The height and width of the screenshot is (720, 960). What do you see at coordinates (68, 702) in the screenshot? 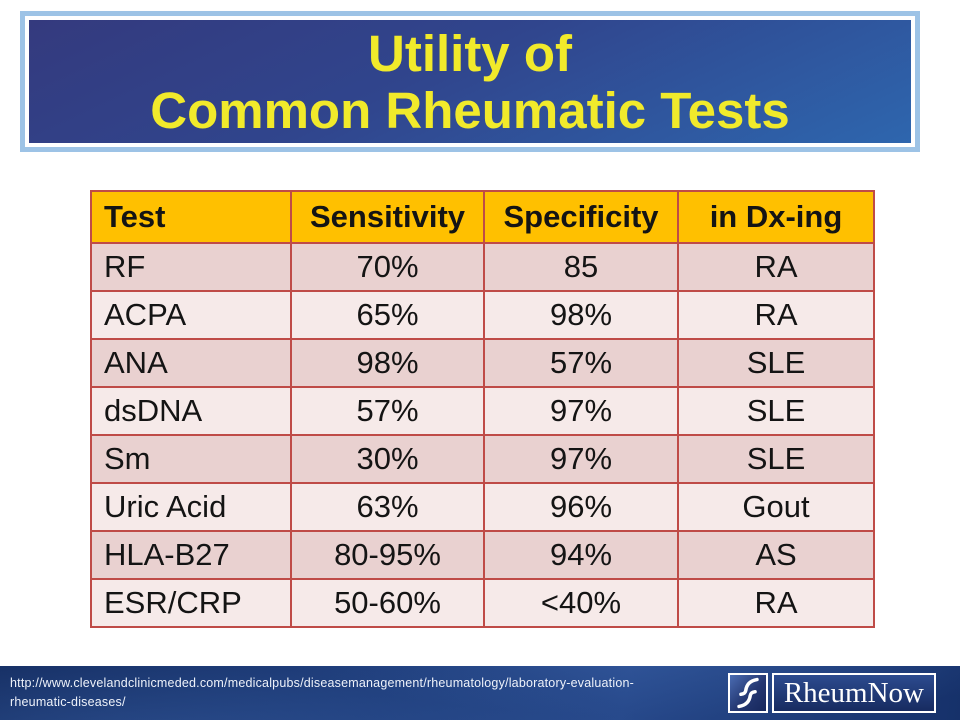
I see `source-url-line-2: rheumatic-diseases/` at bounding box center [68, 702].